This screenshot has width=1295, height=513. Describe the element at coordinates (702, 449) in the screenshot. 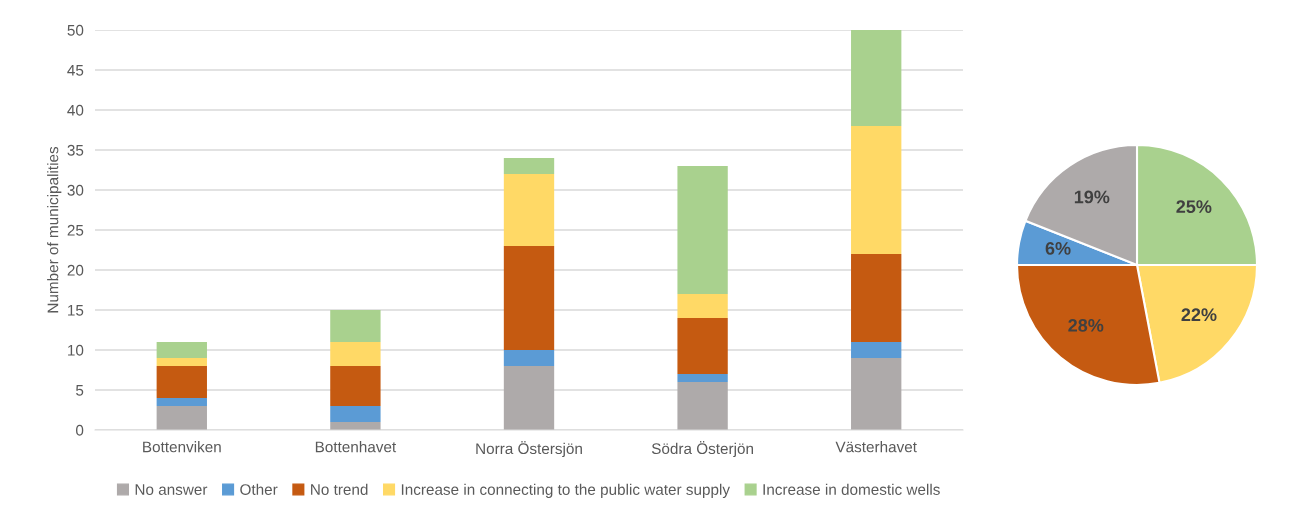

I see `x-tick-label: Södra Österjön` at that location.